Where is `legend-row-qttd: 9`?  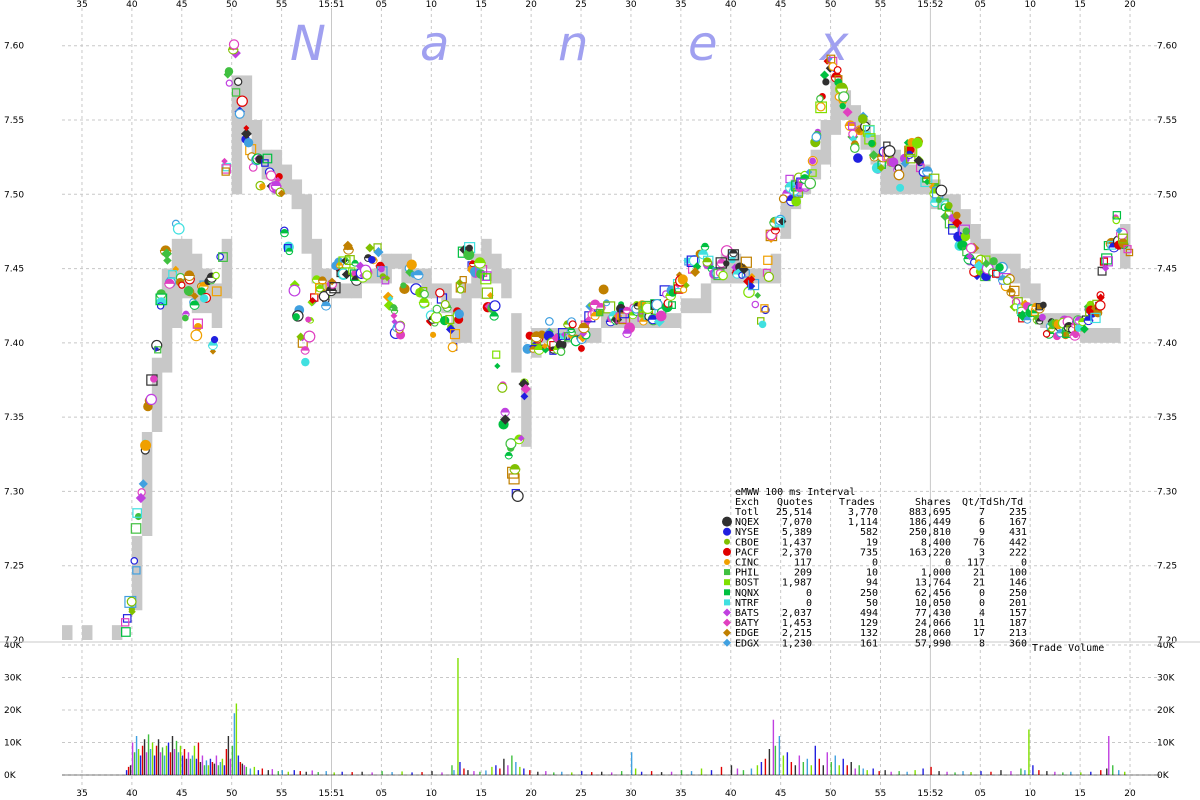 legend-row-qttd: 9 is located at coordinates (982, 532).